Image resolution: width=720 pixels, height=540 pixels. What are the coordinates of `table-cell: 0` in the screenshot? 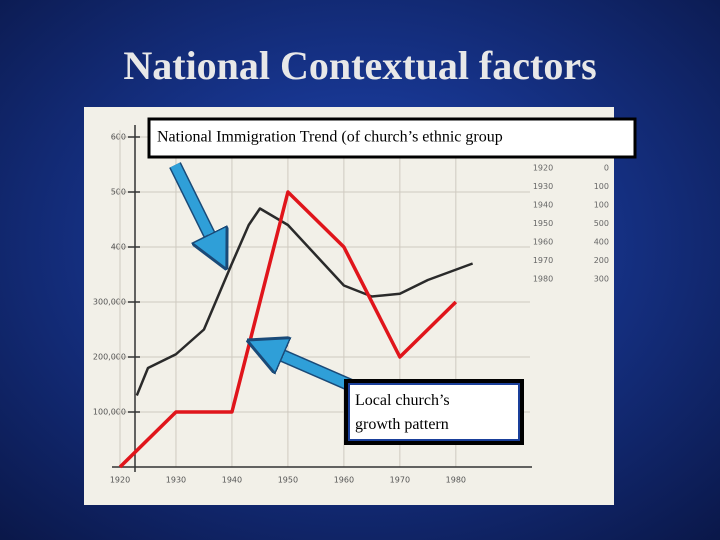 It's located at (606, 168).